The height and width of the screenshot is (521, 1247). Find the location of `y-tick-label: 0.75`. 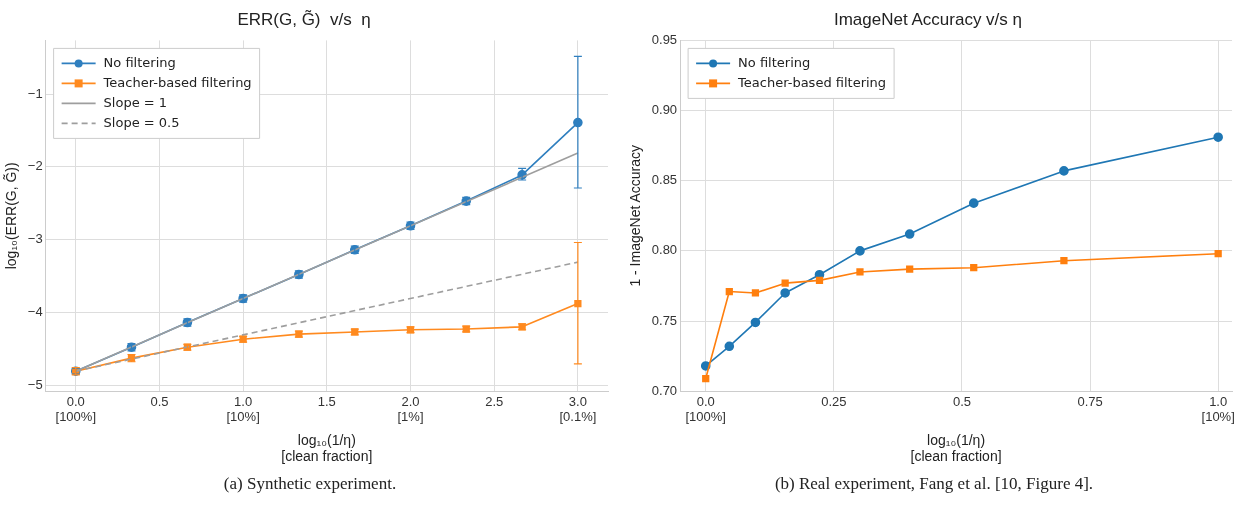

y-tick-label: 0.75 is located at coordinates (664, 320).